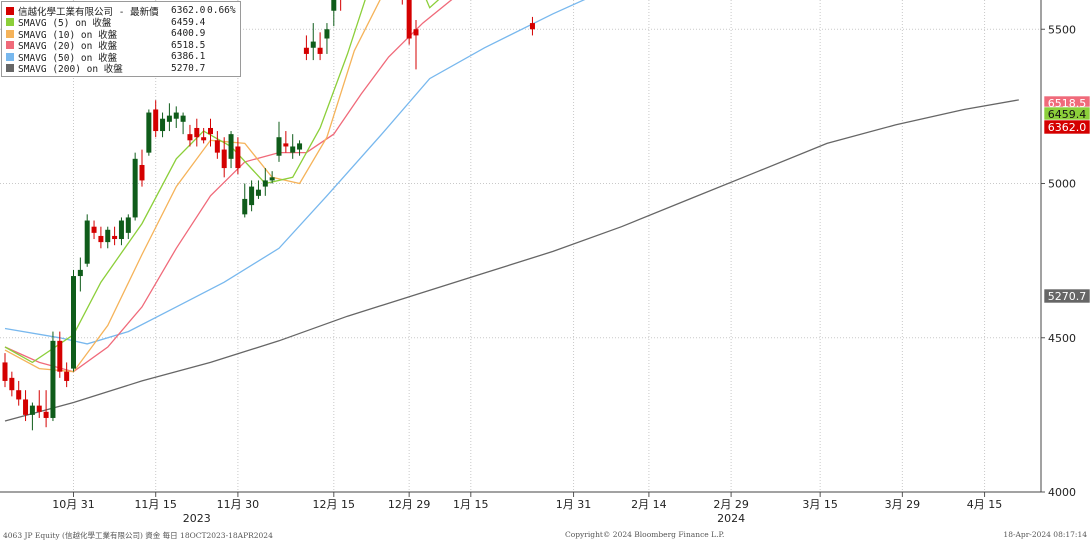 Image resolution: width=1090 pixels, height=541 pixels. What do you see at coordinates (649, 504) in the screenshot?
I see `x-tick-label: 2月 14` at bounding box center [649, 504].